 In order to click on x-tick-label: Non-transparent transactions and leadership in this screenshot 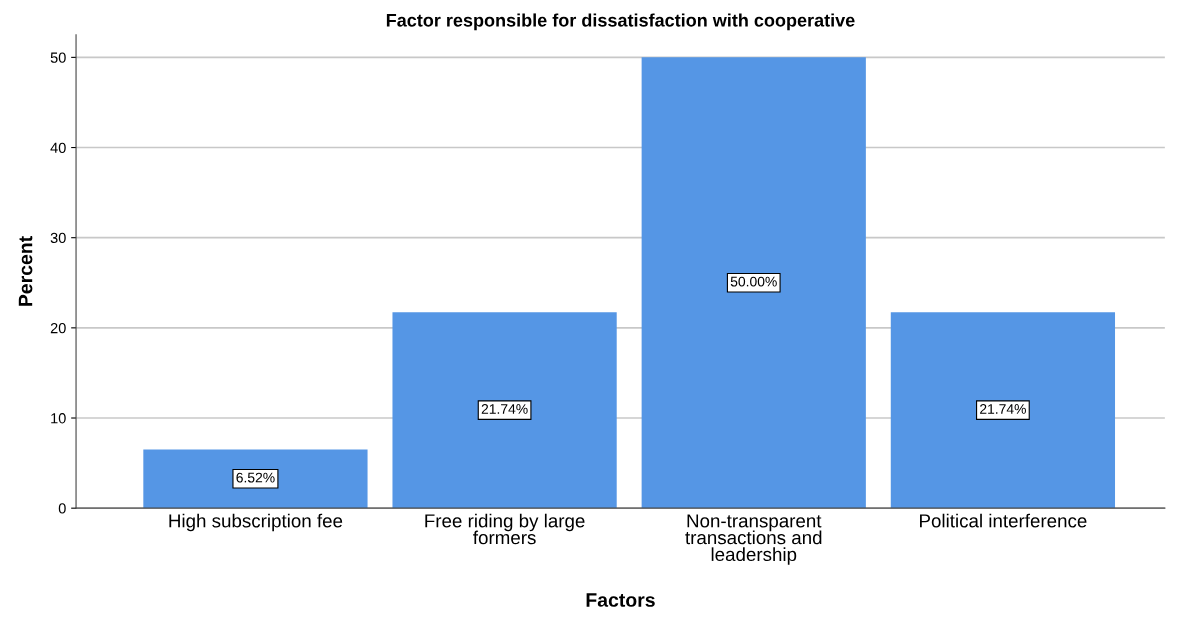, I will do `click(753, 539)`.